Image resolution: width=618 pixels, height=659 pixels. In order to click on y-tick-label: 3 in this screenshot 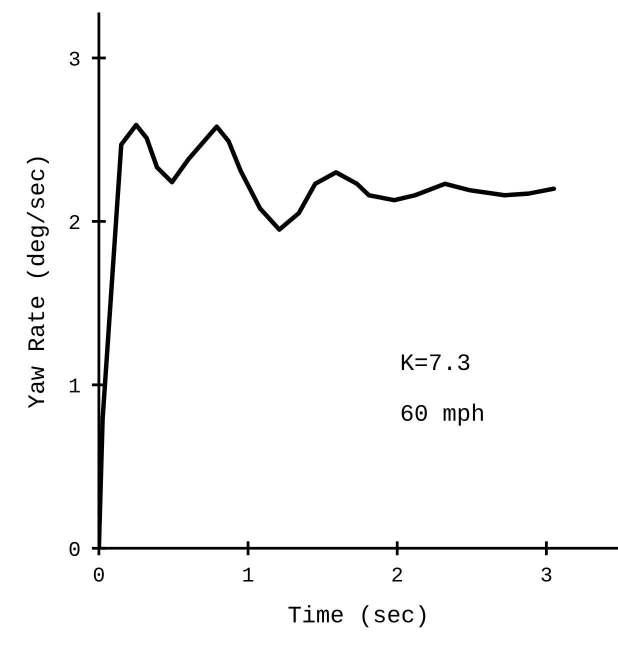, I will do `click(75, 59)`.